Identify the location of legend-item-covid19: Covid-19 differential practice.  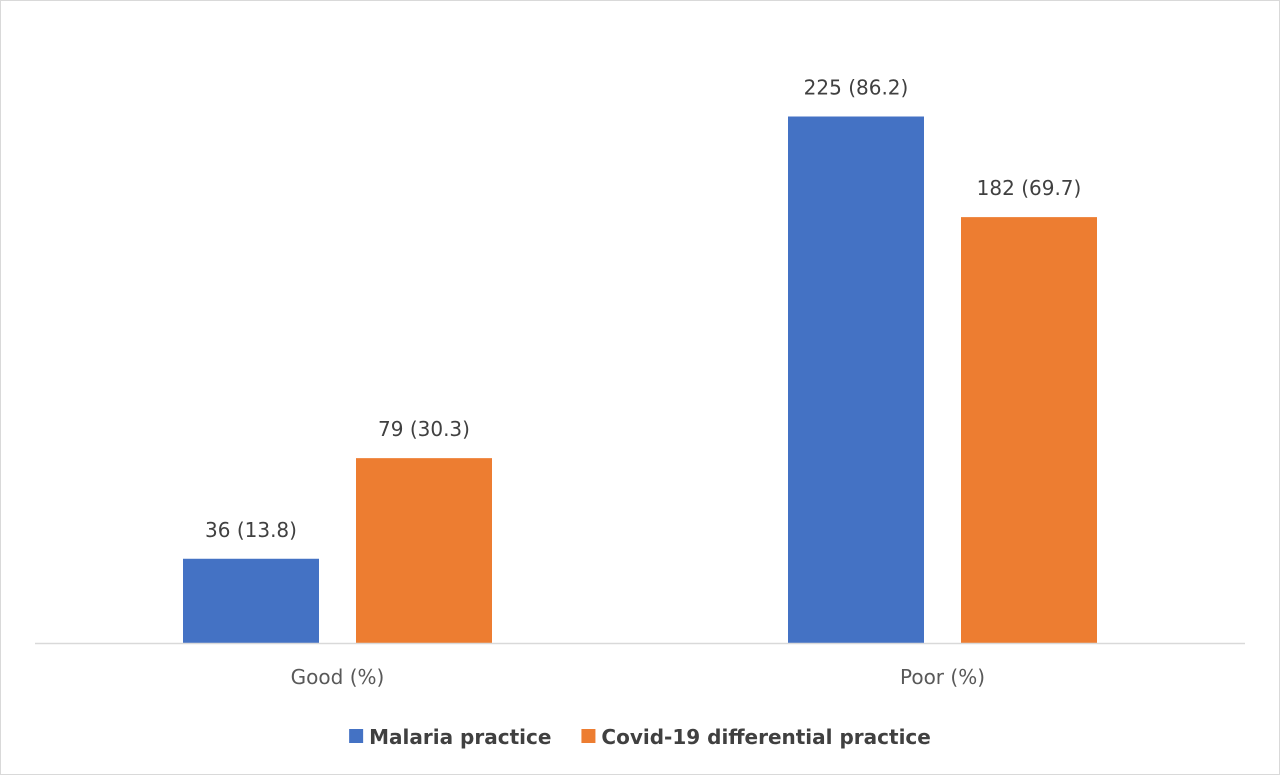
(756, 737).